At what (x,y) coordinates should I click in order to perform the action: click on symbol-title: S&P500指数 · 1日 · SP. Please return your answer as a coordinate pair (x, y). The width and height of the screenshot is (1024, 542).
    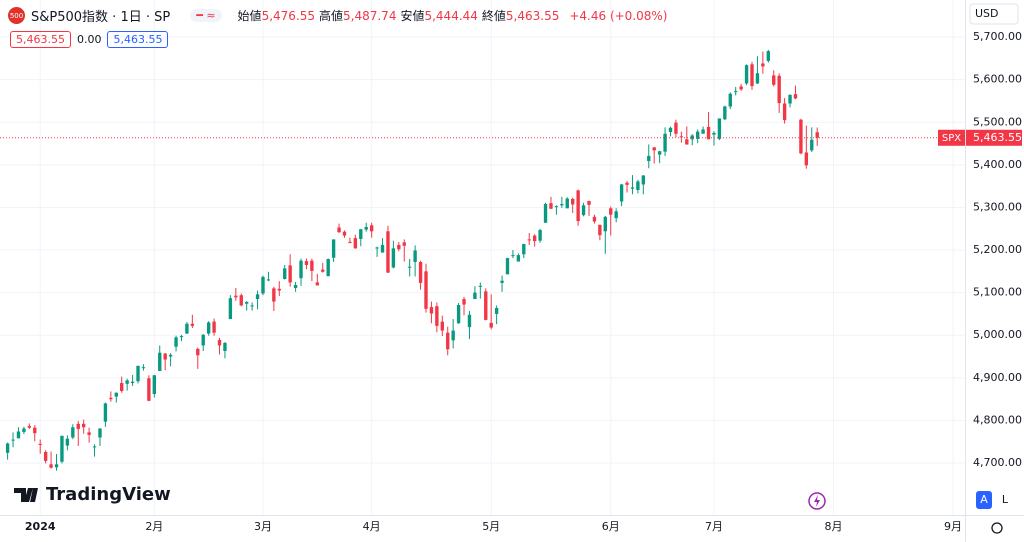
    Looking at the image, I should click on (101, 17).